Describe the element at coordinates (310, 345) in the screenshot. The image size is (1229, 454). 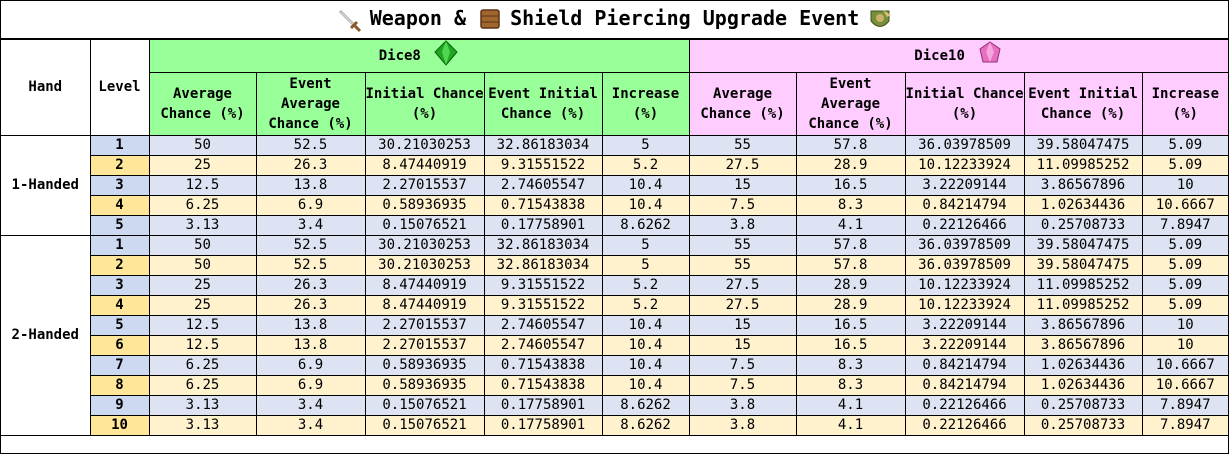
I see `dice8-value-cell: 13.8` at that location.